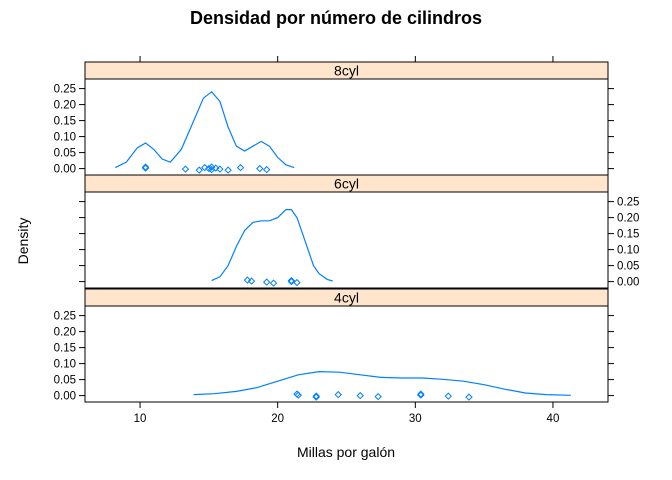  What do you see at coordinates (277, 419) in the screenshot?
I see `x-tick-label: 20` at bounding box center [277, 419].